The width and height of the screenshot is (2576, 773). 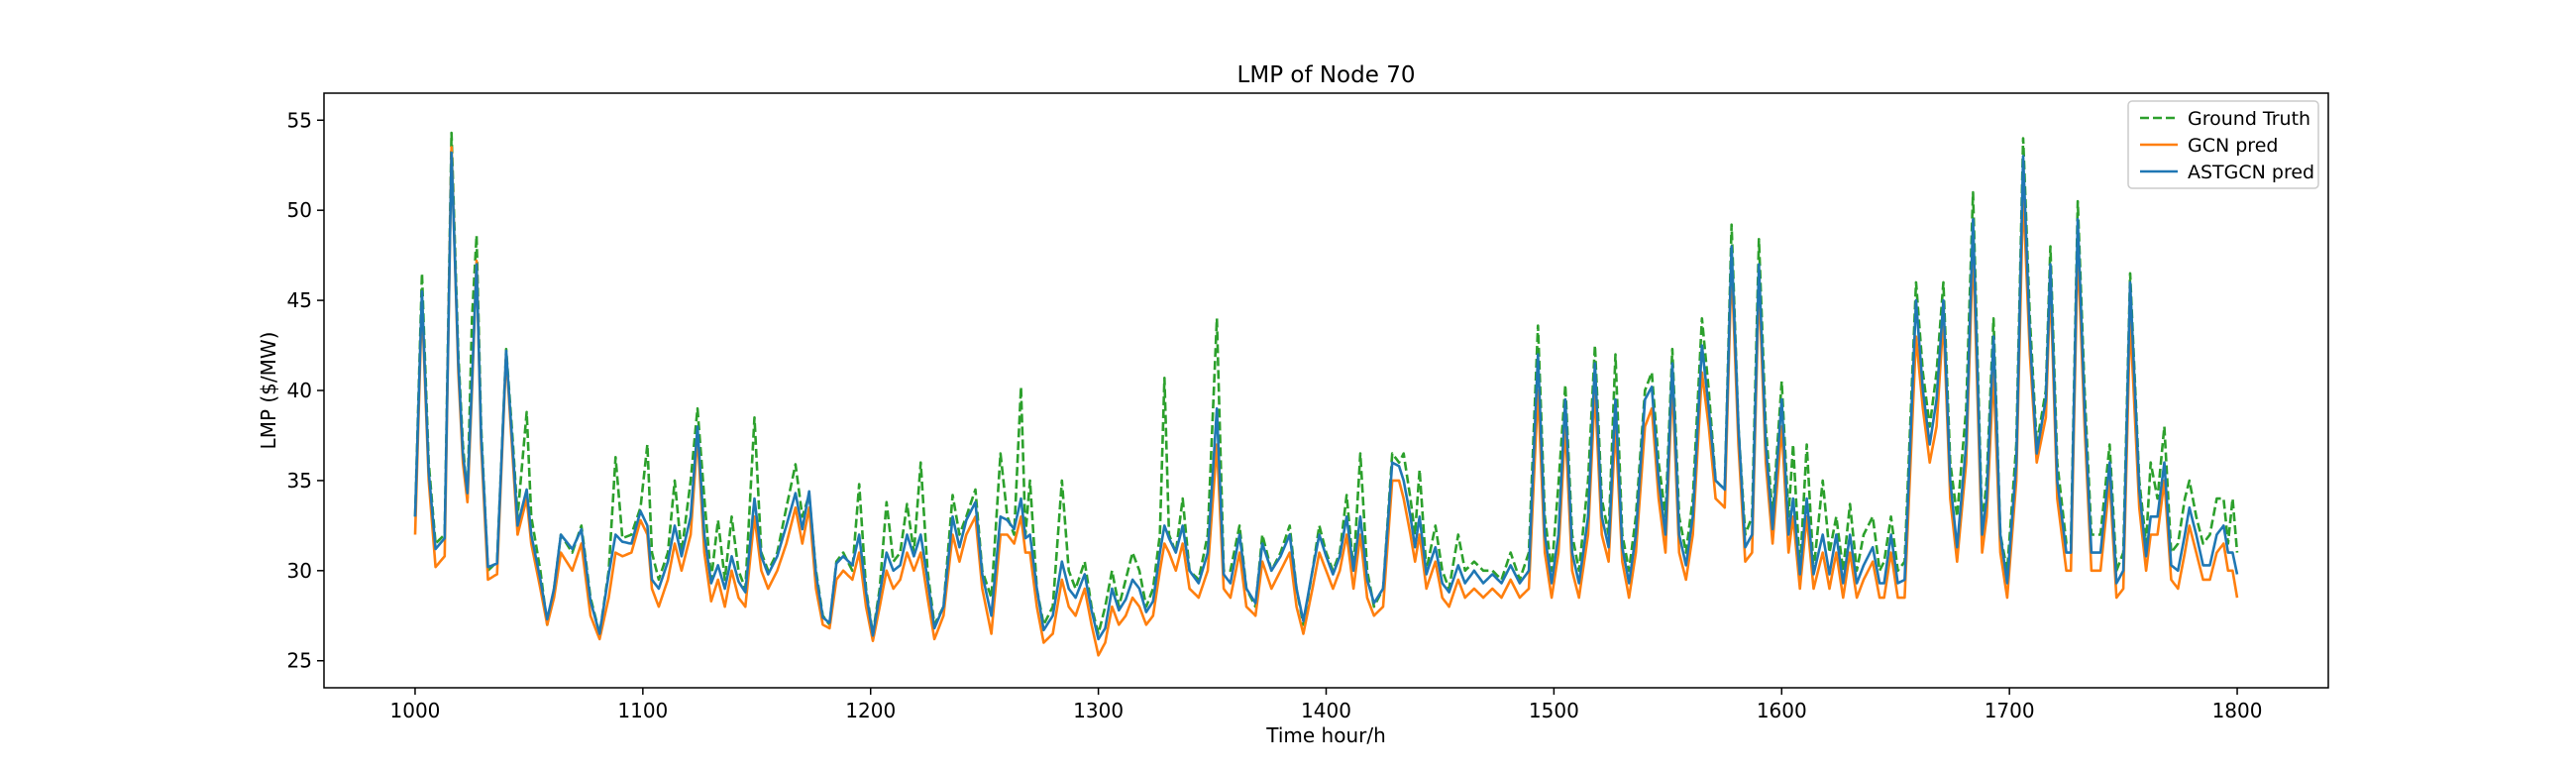 What do you see at coordinates (1326, 75) in the screenshot?
I see `chart-title: LMP of Node 70` at bounding box center [1326, 75].